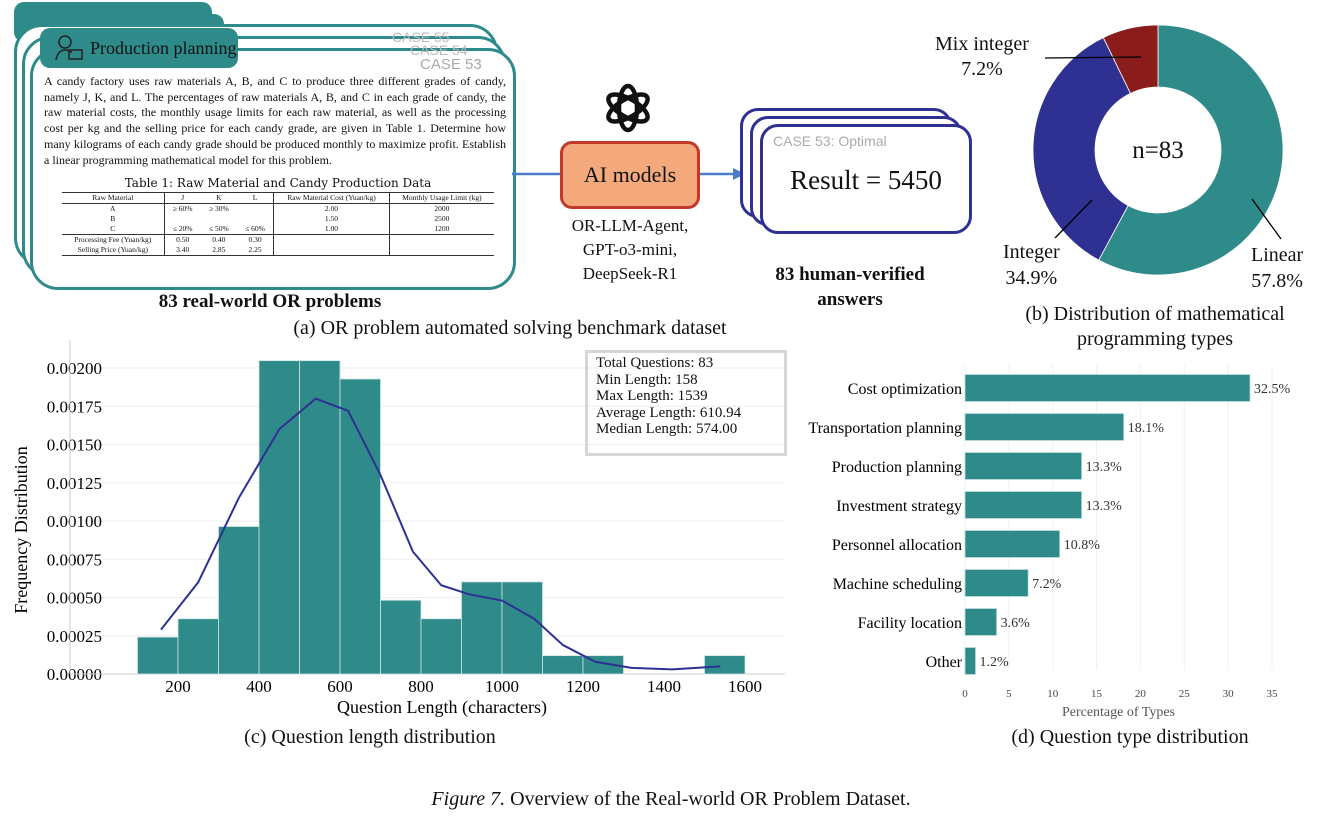 The width and height of the screenshot is (1342, 820). I want to click on slice-name: Linear, so click(1277, 255).